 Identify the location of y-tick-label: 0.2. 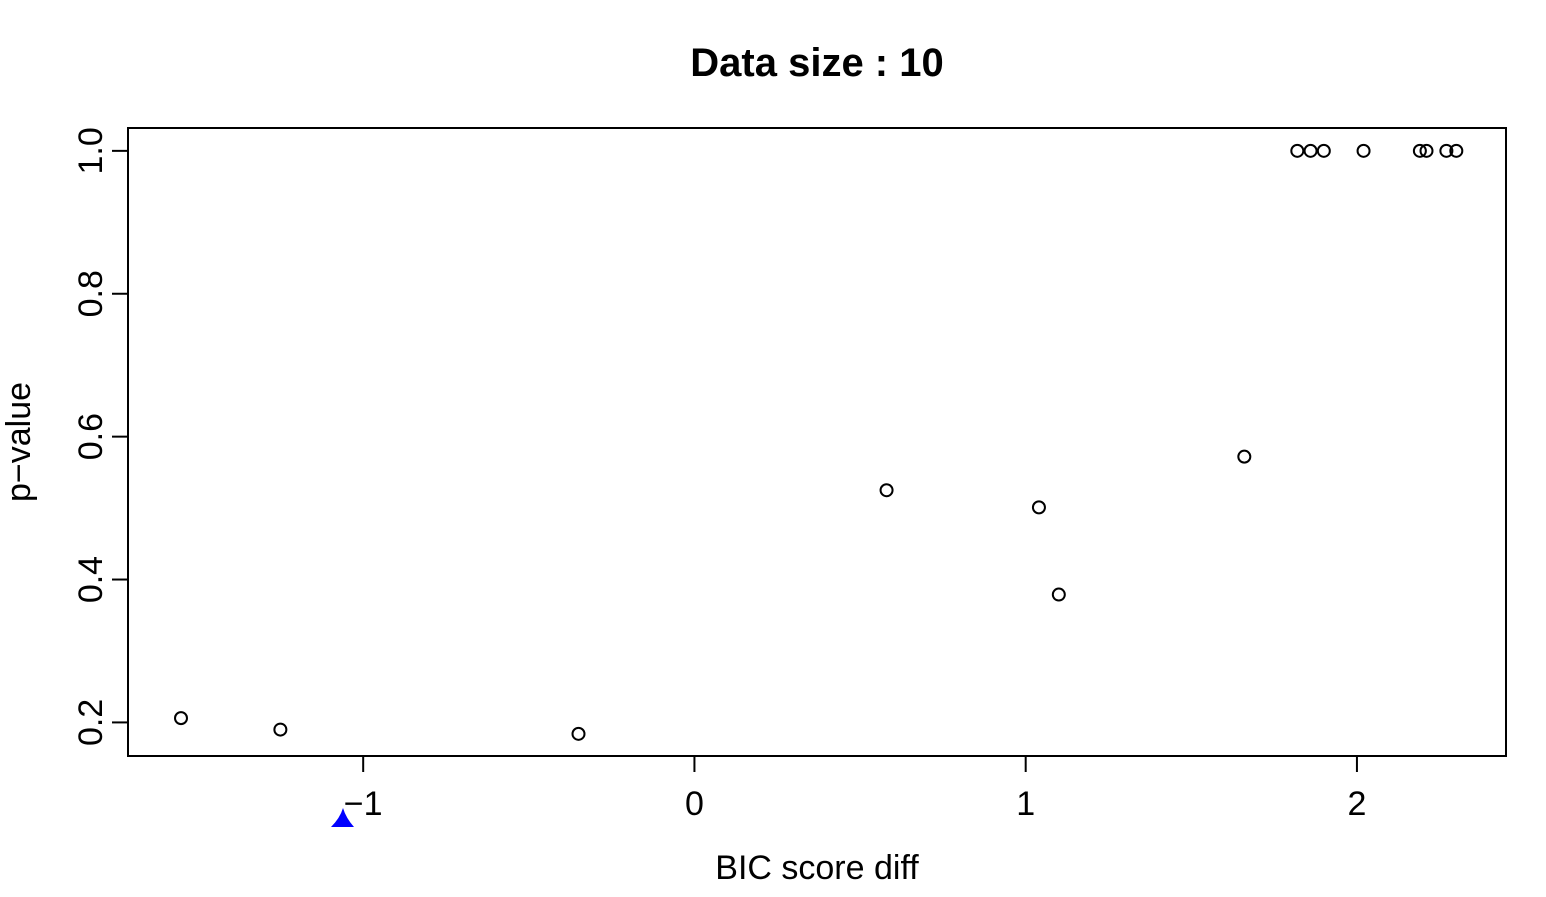
(91, 722).